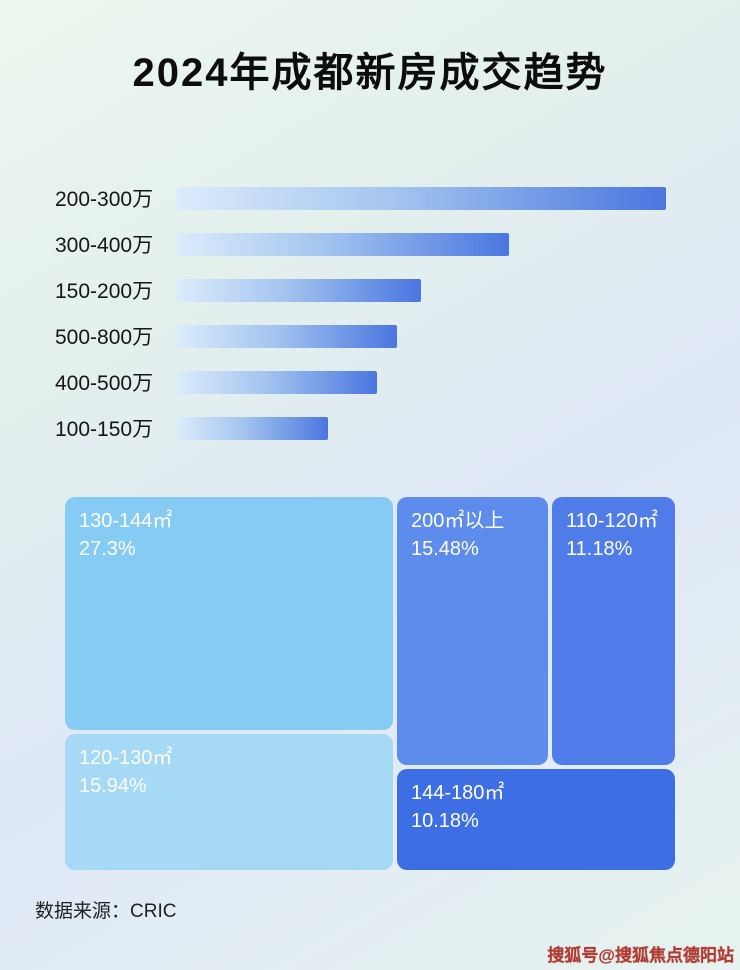 Image resolution: width=740 pixels, height=970 pixels. I want to click on treemap-block-label: 200㎡以上, so click(458, 521).